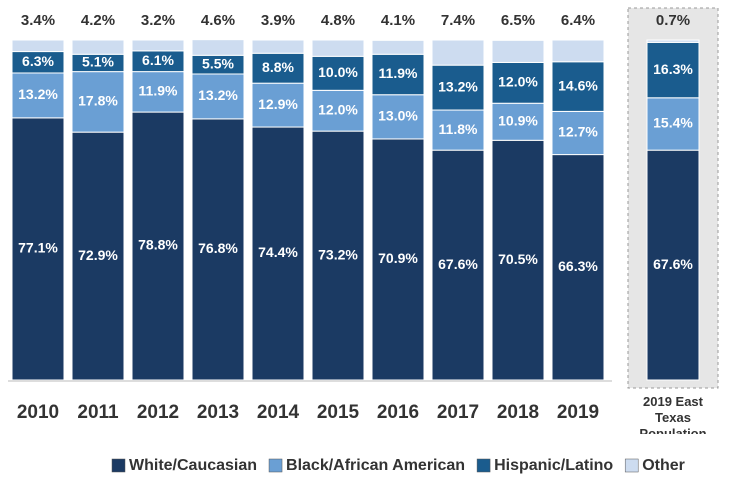 The width and height of the screenshot is (750, 481). What do you see at coordinates (663, 465) in the screenshot?
I see `legend-label: Other` at bounding box center [663, 465].